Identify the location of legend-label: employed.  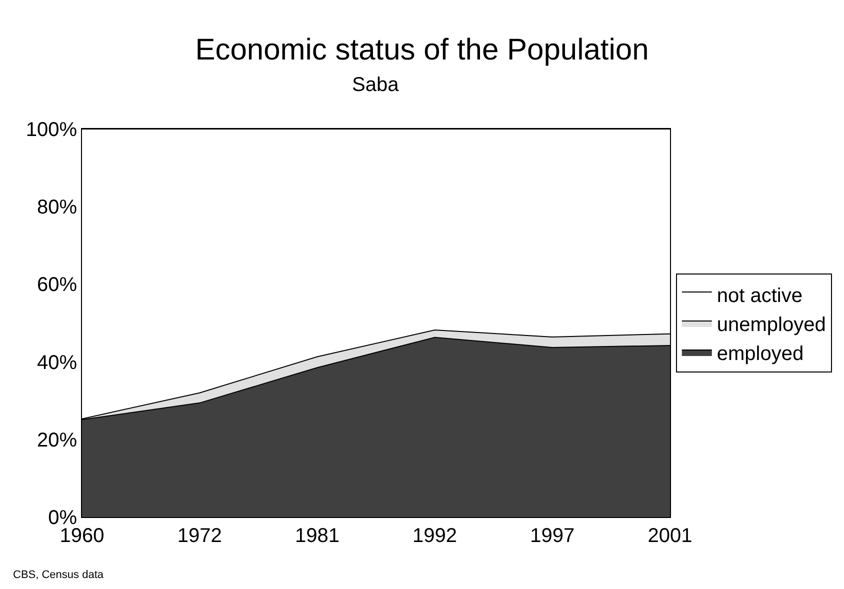
(760, 353).